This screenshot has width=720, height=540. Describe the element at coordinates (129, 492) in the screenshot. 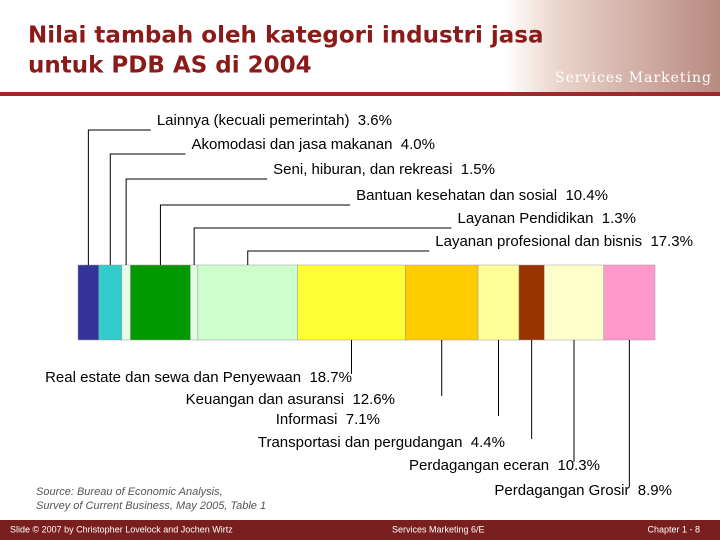

I see `source: Source: Bureau of Economic Analysis,` at that location.